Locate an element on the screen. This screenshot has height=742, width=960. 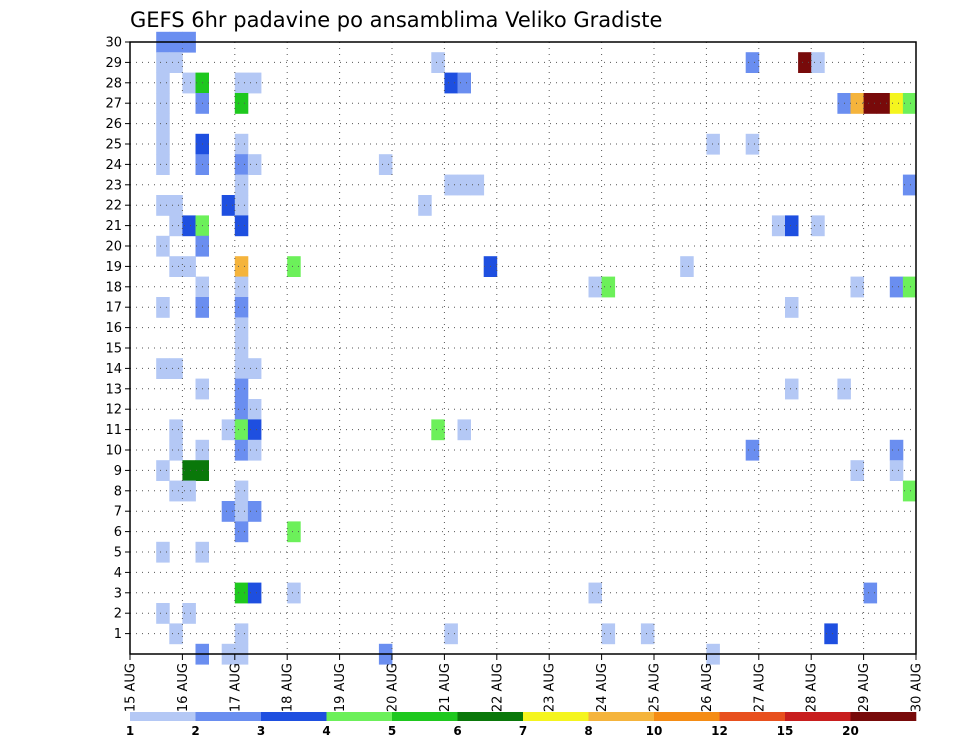
colorbar-label: 12 is located at coordinates (719, 731).